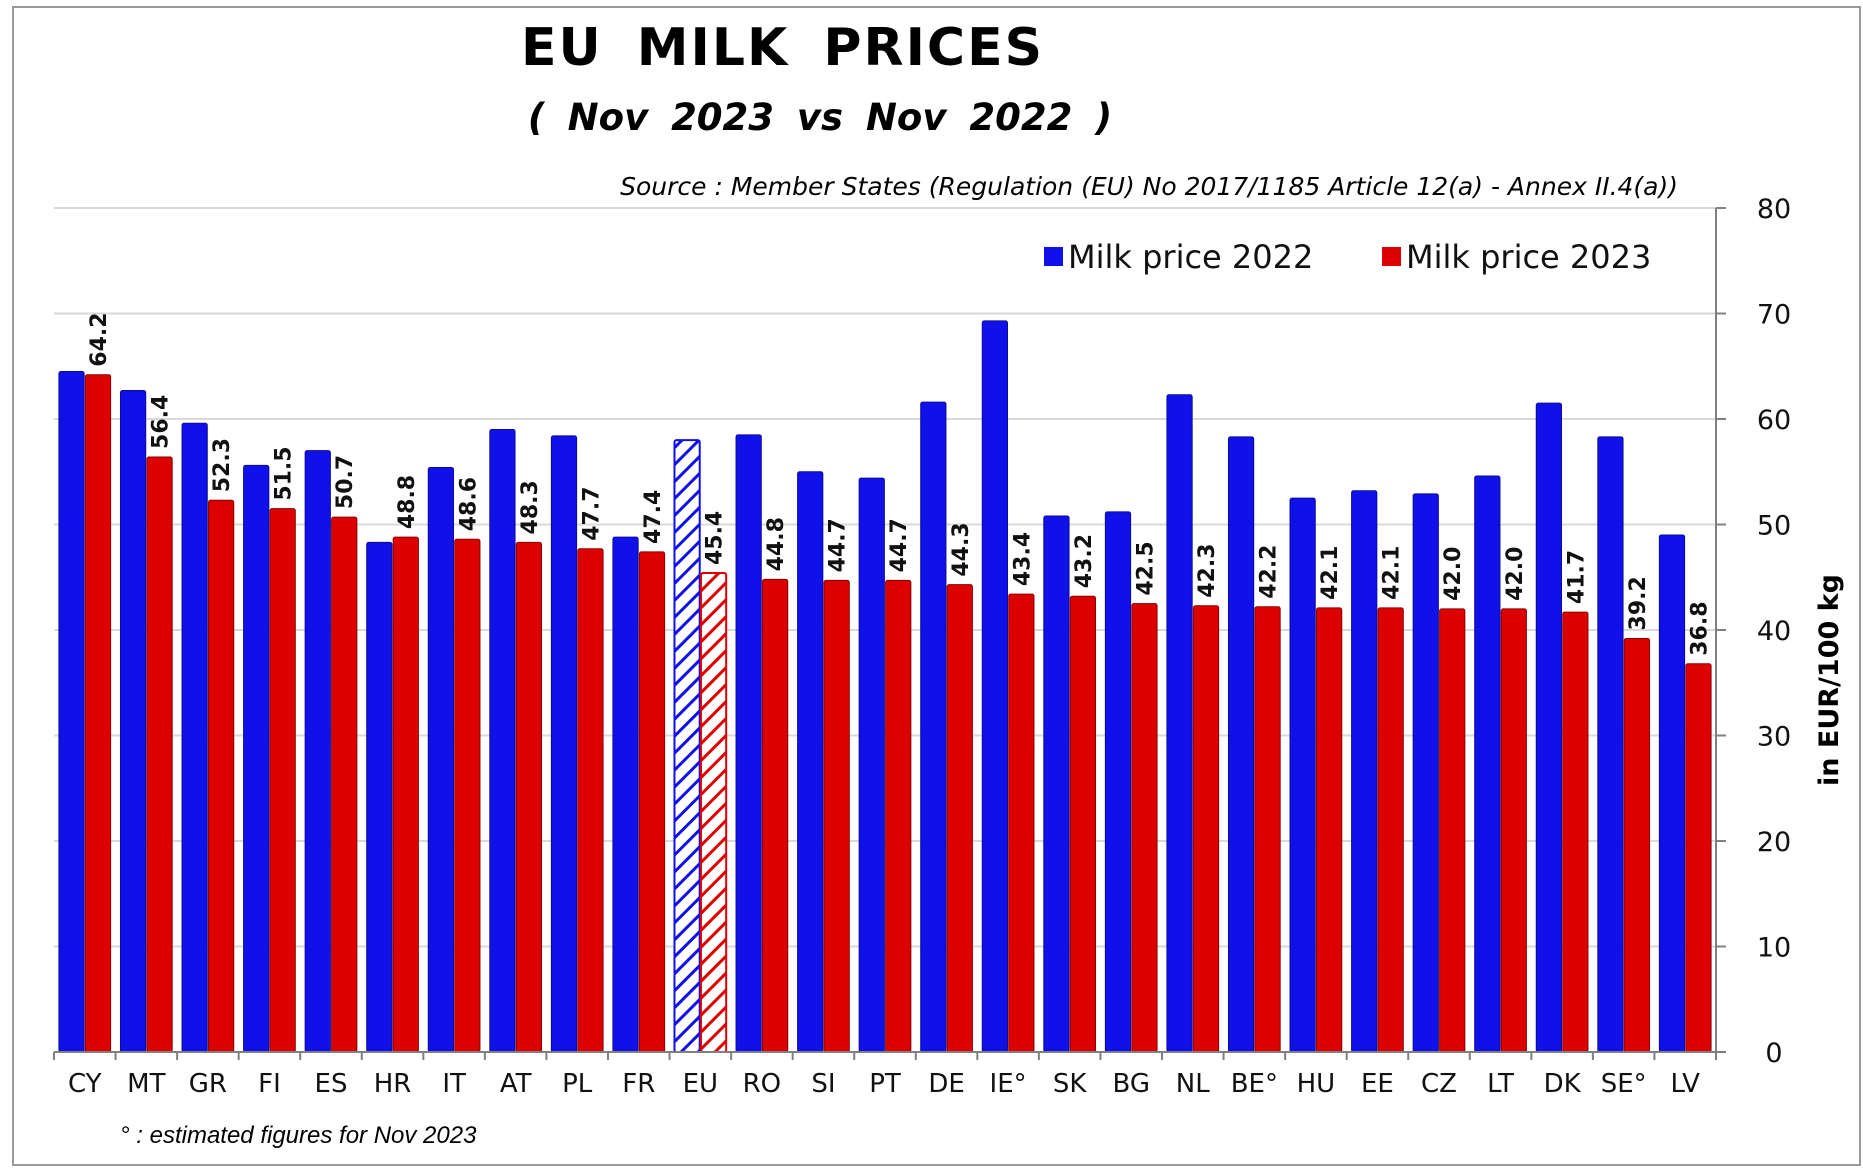  Describe the element at coordinates (440, 760) in the screenshot. I see `bar-2022-IT` at that location.